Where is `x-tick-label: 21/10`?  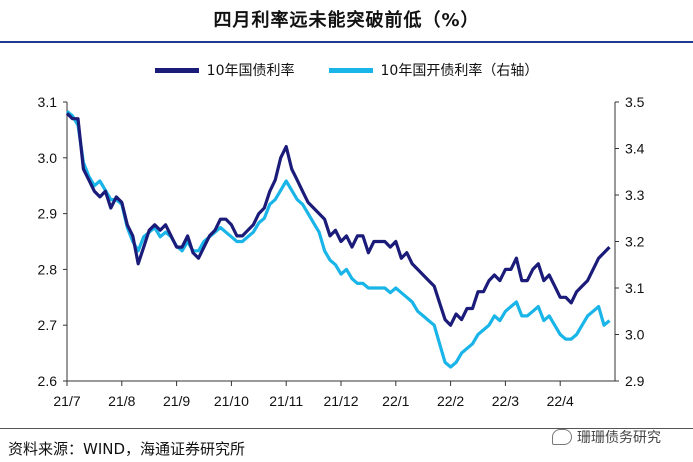
x-tick-label: 21/10 is located at coordinates (231, 401).